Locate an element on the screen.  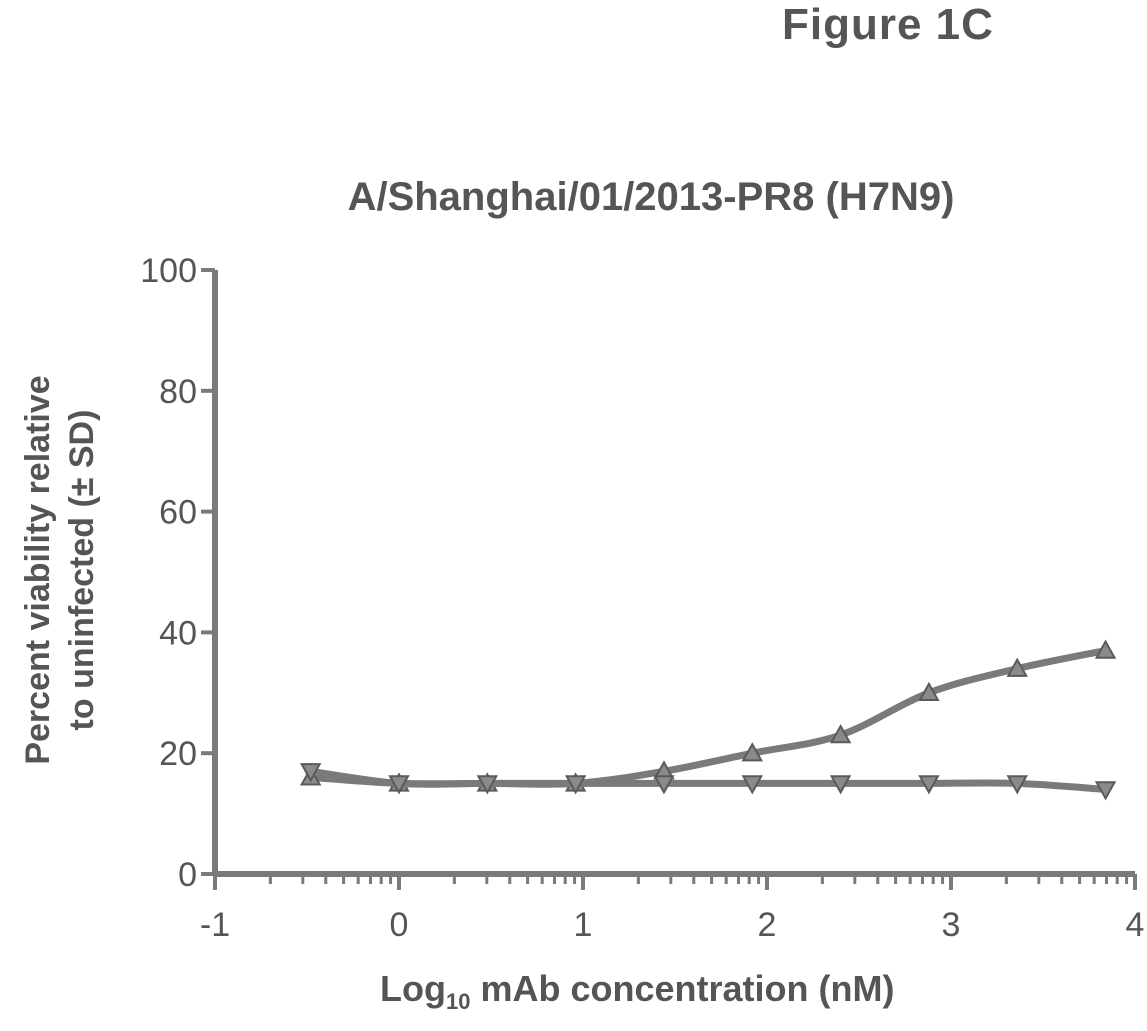
x-tick-label: 1 is located at coordinates (583, 925).